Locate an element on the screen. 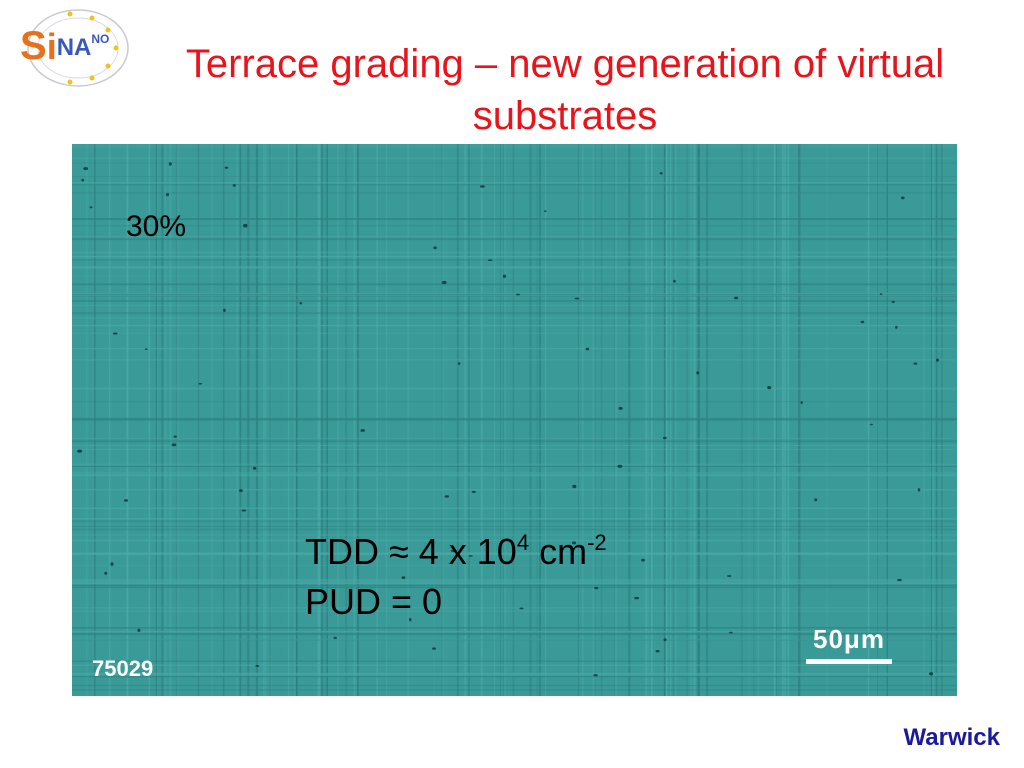 This screenshot has width=1024, height=768. logo-letter-s: S is located at coordinates (33, 46).